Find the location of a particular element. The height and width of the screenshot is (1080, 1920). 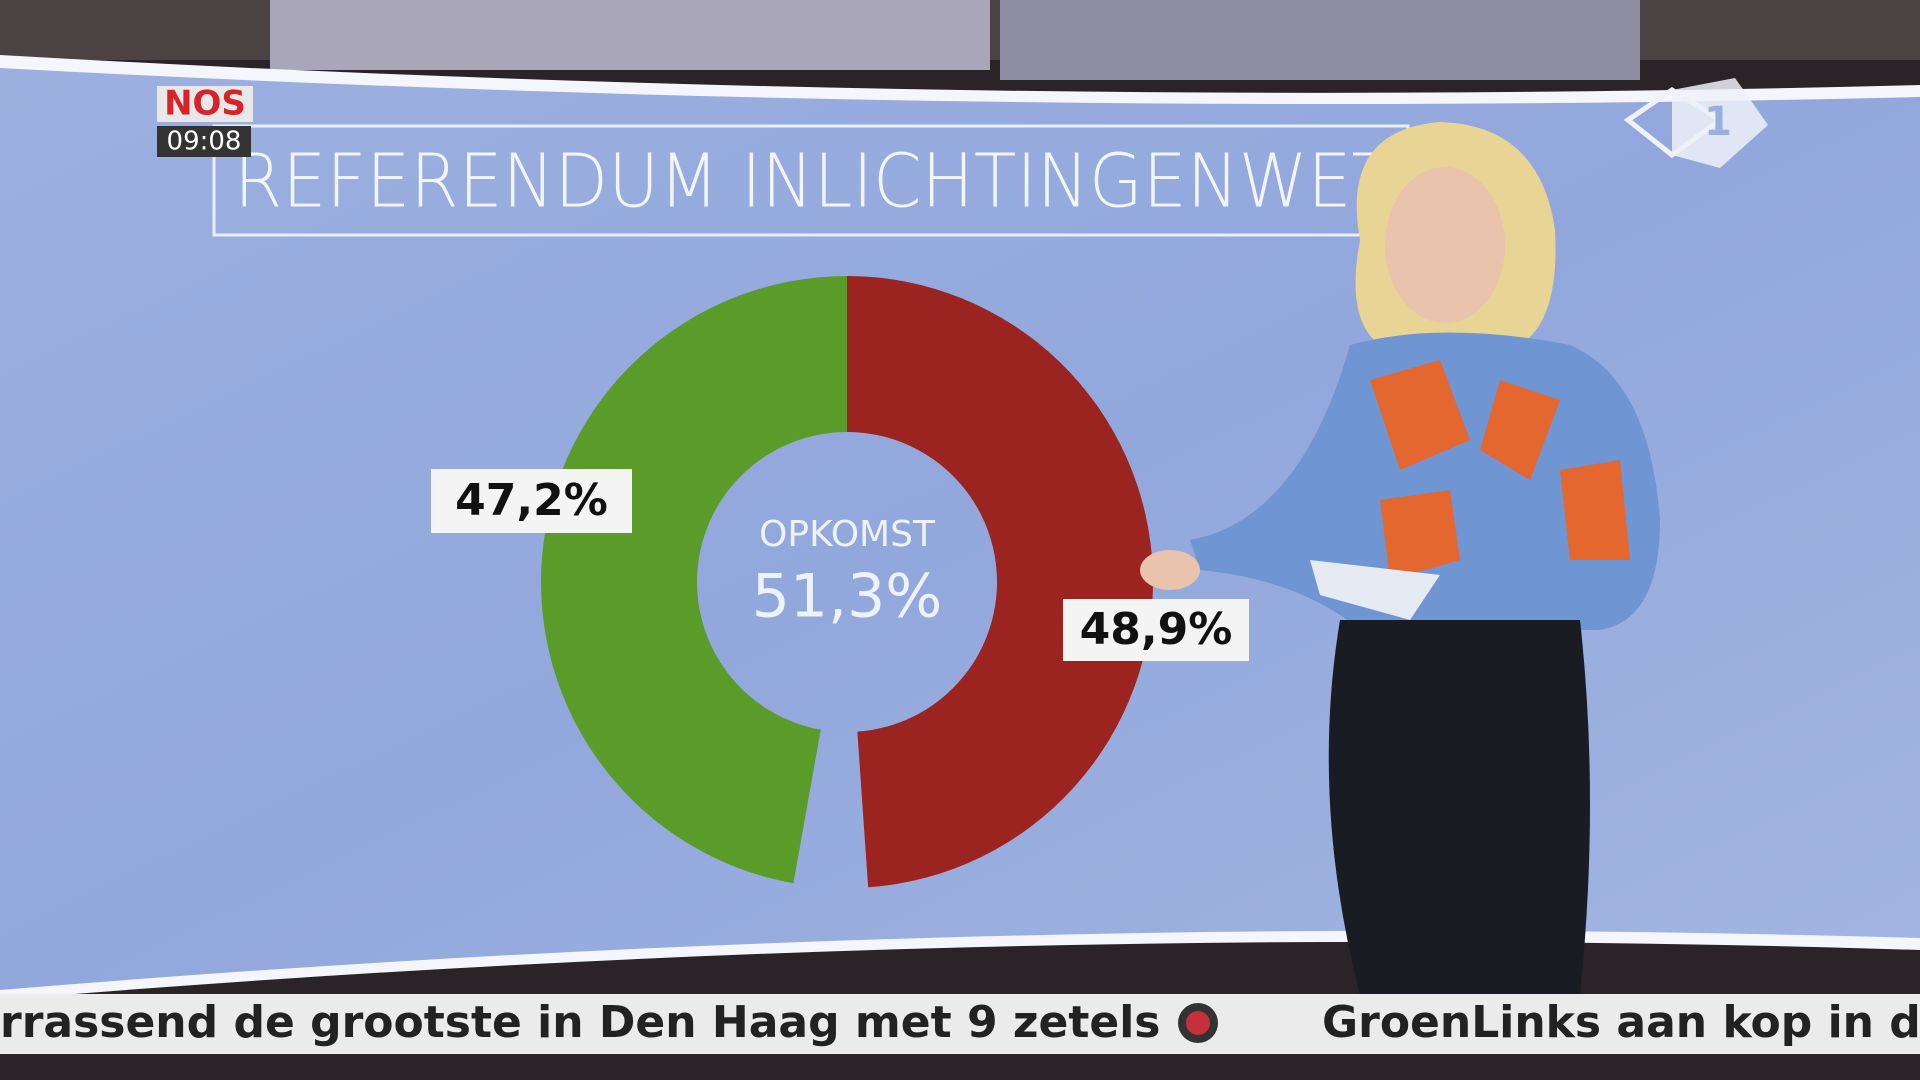

center-value: 51,3% is located at coordinates (847, 597).